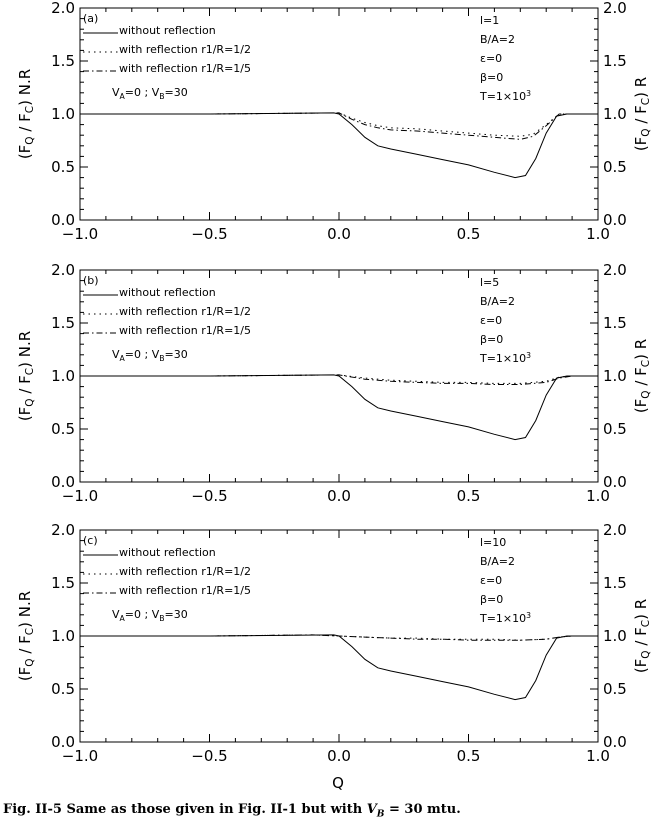  Describe the element at coordinates (91, 280) in the screenshot. I see `panel-label: (b)` at that location.